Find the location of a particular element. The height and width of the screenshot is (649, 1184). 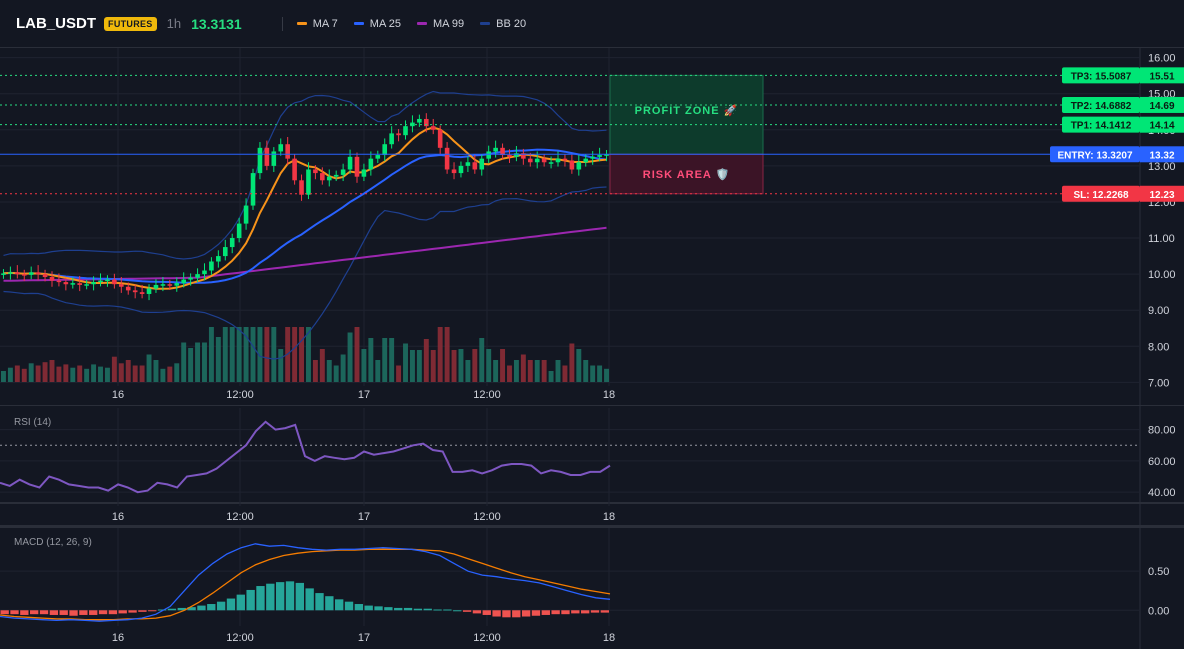

level-tag-label: SL: 12.2268 is located at coordinates (1100, 195).